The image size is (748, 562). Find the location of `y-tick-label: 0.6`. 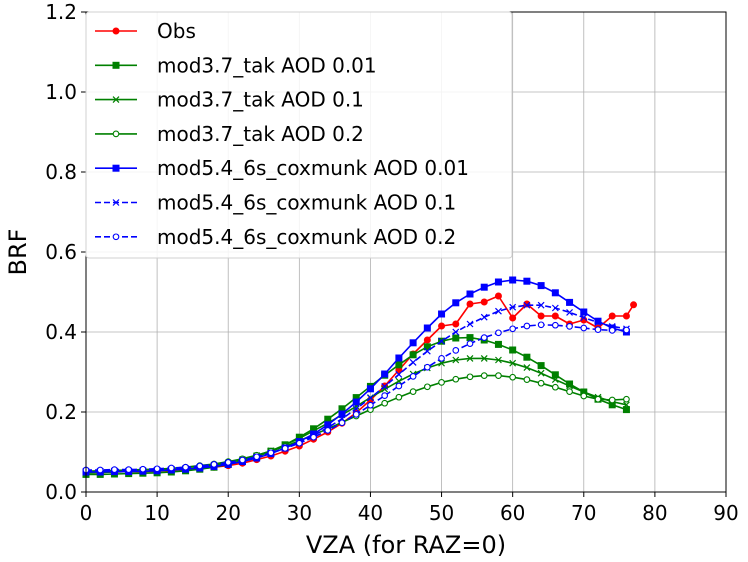

y-tick-label: 0.6 is located at coordinates (61, 252).